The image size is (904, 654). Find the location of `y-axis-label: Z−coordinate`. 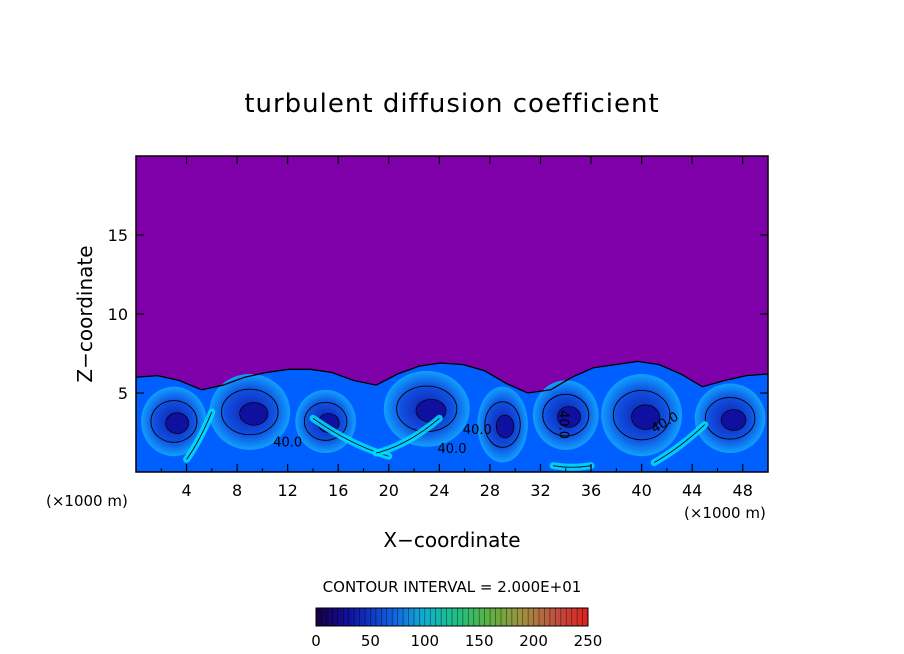

y-axis-label: Z−coordinate is located at coordinates (85, 313).